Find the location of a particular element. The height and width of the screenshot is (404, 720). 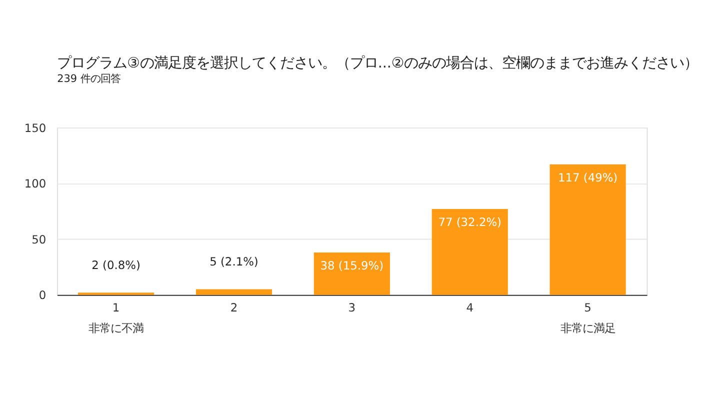

x-tick-label: 3 is located at coordinates (352, 307).